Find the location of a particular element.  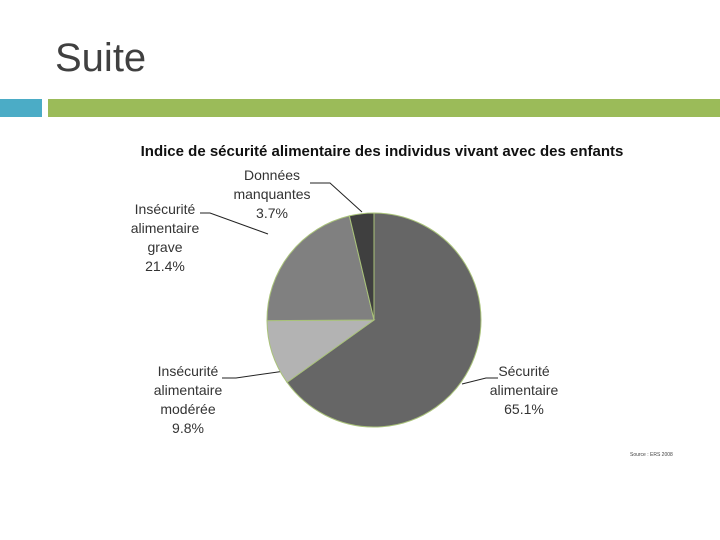

slice-value: 21.4% is located at coordinates (165, 266).